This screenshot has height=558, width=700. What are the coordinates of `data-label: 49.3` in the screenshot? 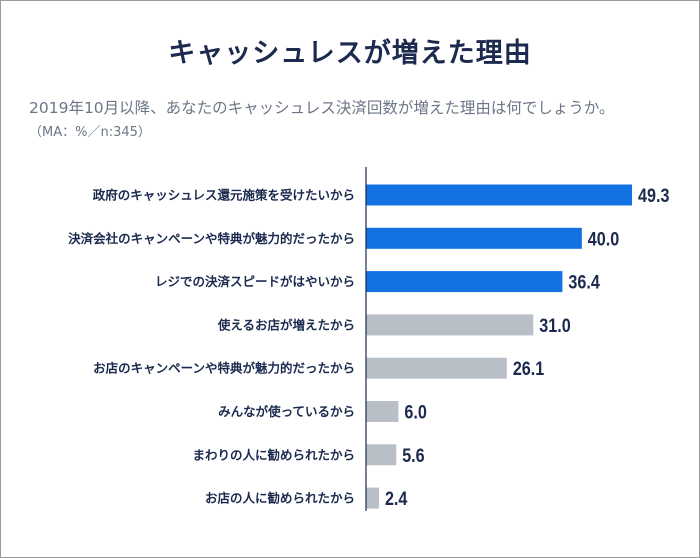 It's located at (654, 196).